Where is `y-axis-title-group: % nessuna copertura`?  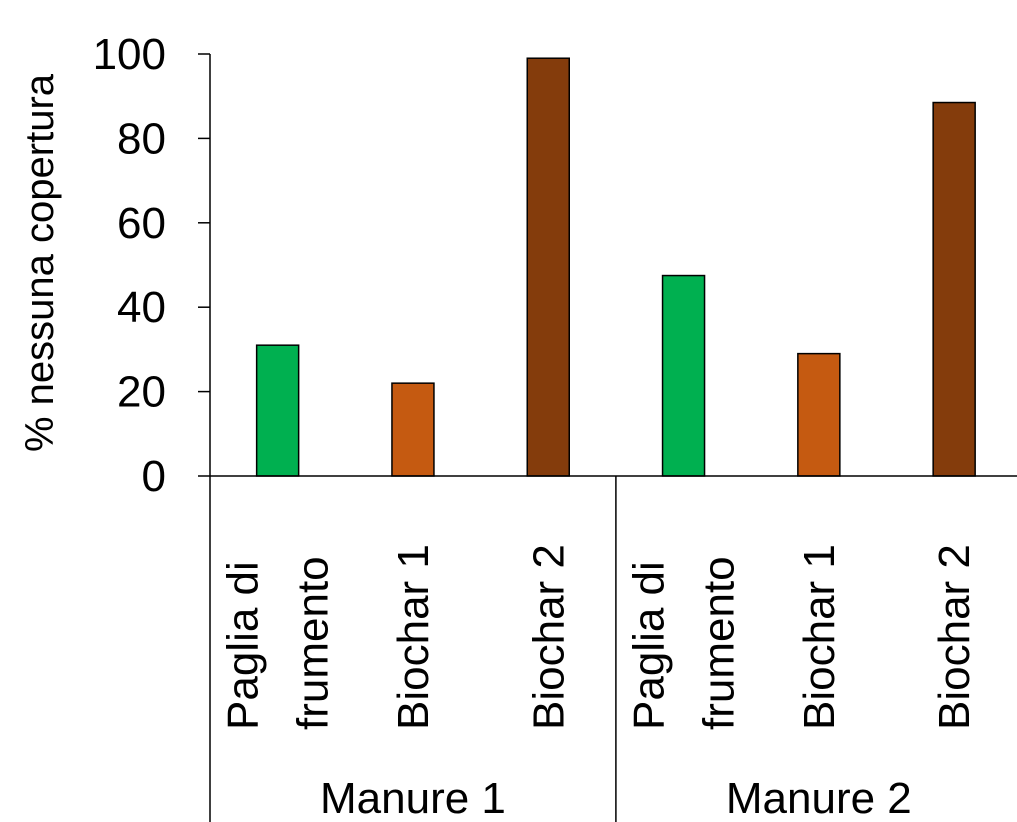 y-axis-title-group: % nessuna copertura is located at coordinates (40, 262).